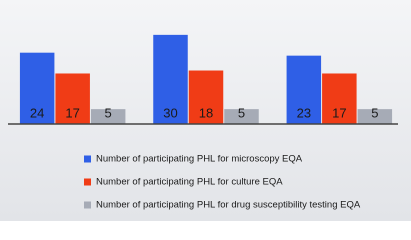 The image size is (411, 240). What do you see at coordinates (37, 112) in the screenshot?
I see `value-label: 24` at bounding box center [37, 112].